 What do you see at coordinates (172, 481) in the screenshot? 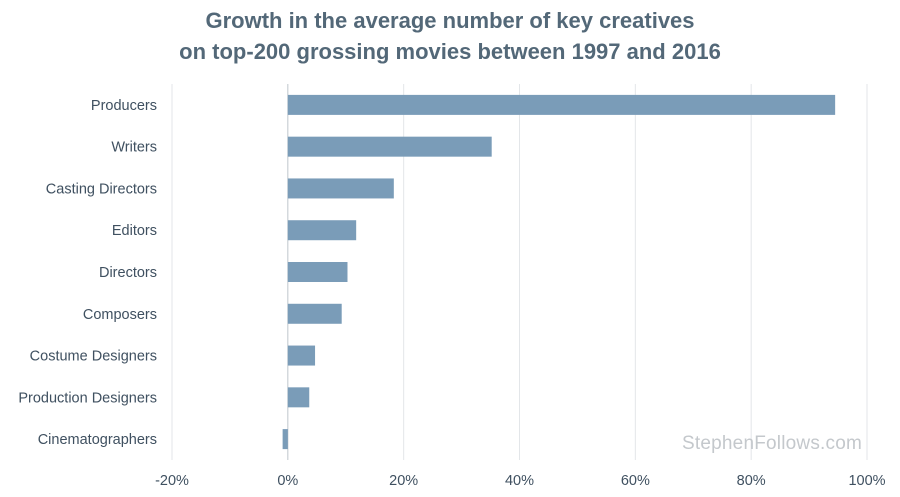
I see `x-tick-label: -20%` at bounding box center [172, 481].